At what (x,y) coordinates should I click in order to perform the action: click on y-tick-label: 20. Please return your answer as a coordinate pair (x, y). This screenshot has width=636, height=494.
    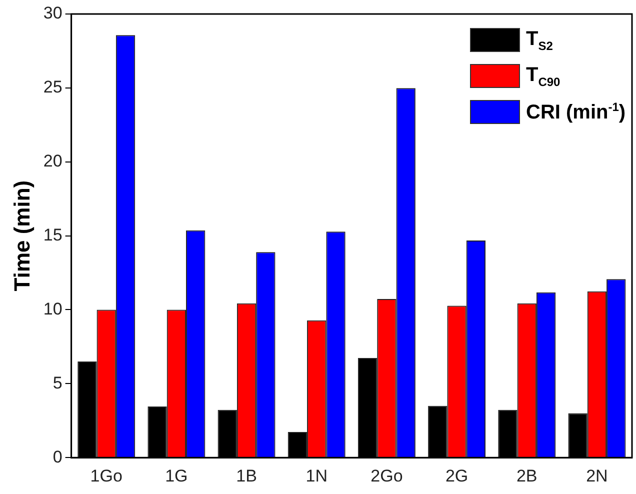
    Looking at the image, I should click on (52, 161).